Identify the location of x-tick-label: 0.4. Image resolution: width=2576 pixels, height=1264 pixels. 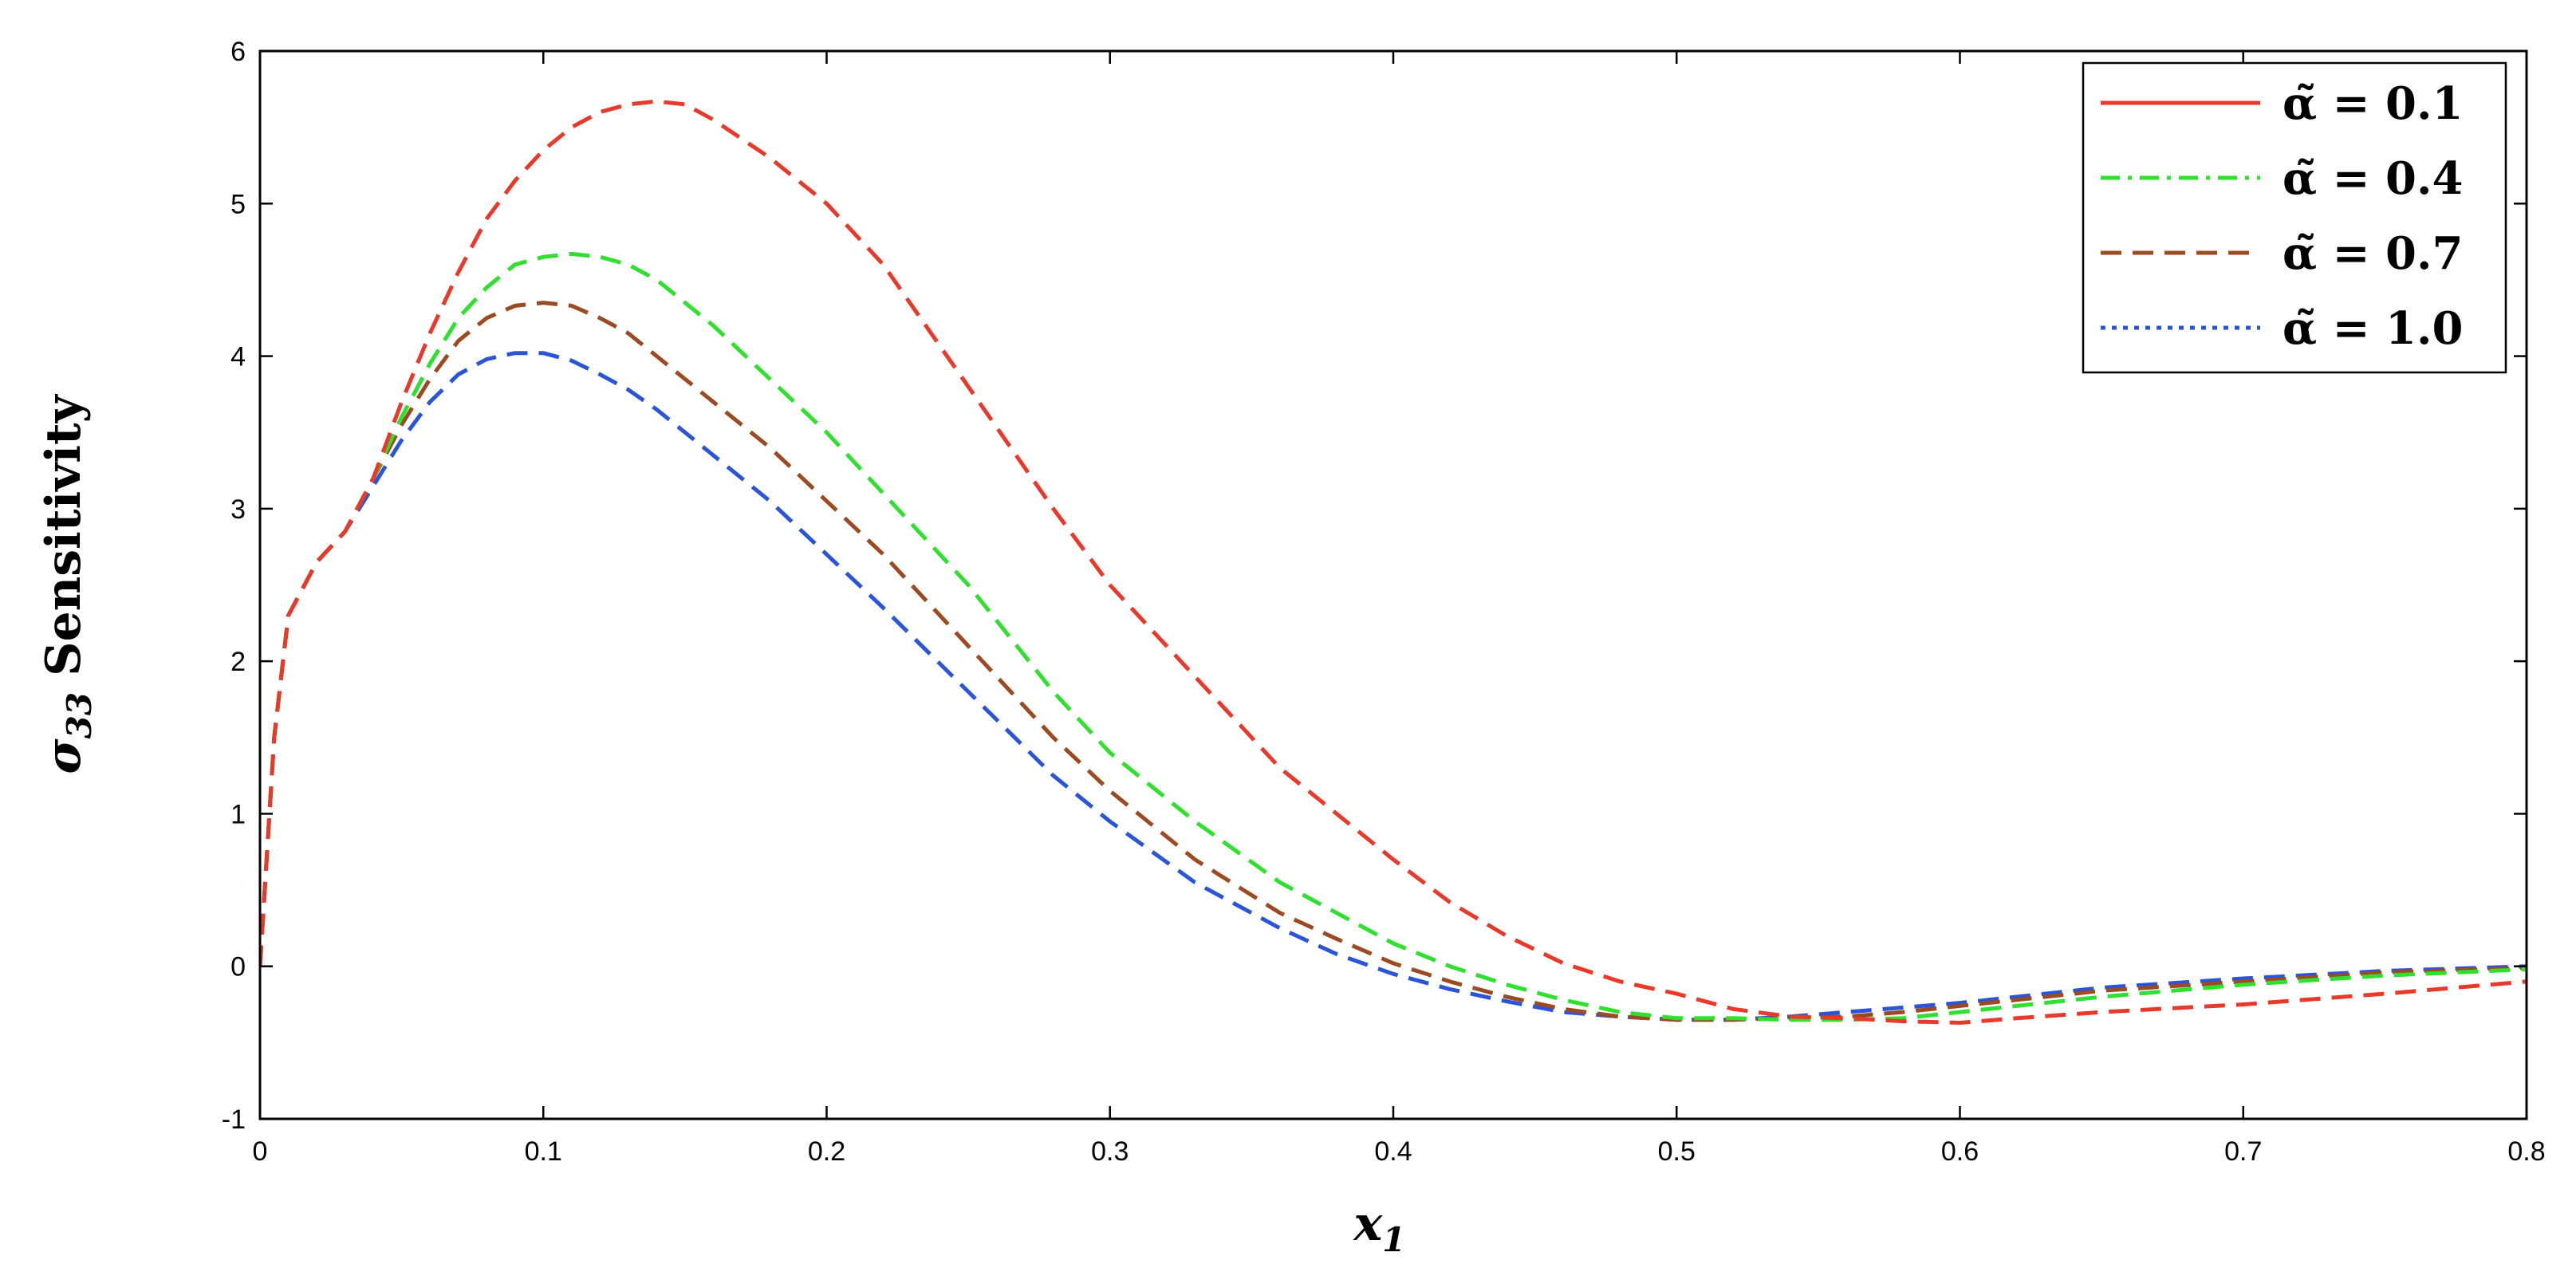
(1393, 1151).